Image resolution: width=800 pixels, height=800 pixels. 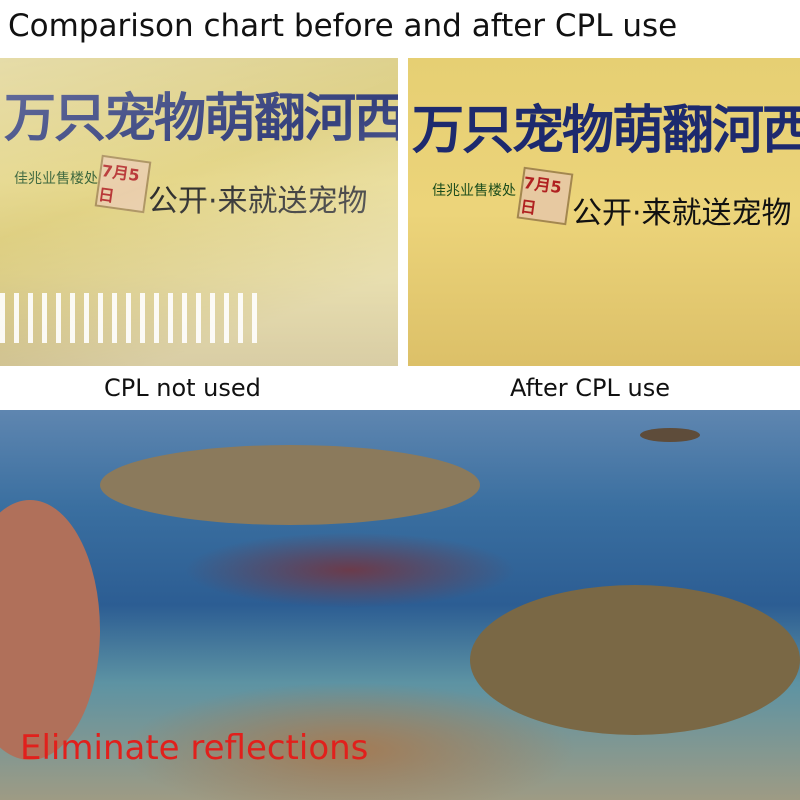 What do you see at coordinates (130, 318) in the screenshot?
I see `fence-reflection` at bounding box center [130, 318].